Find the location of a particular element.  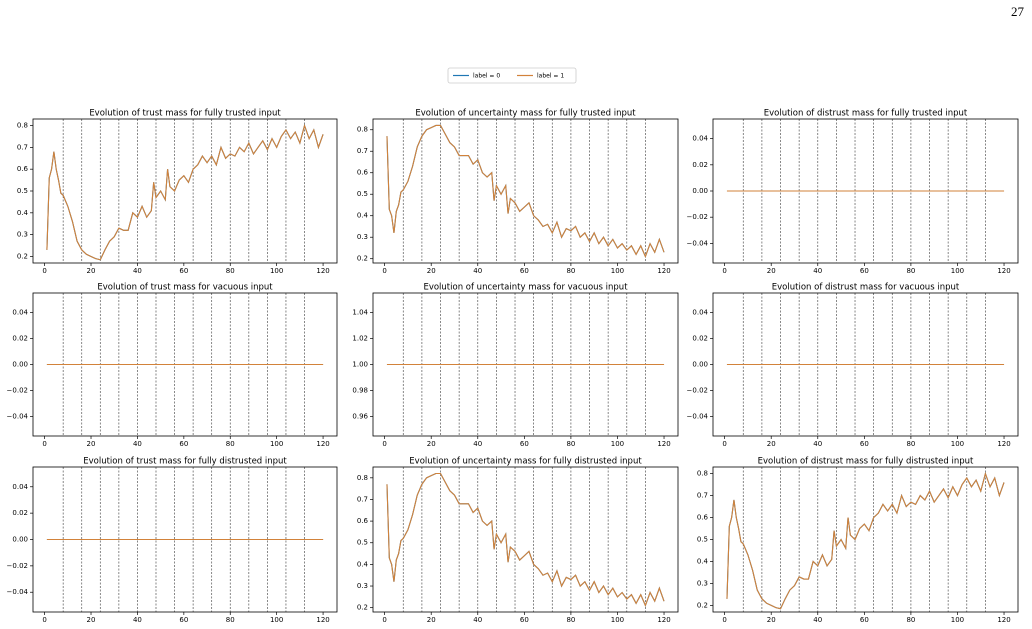

y-tick-label: 0.96 is located at coordinates (360, 417).